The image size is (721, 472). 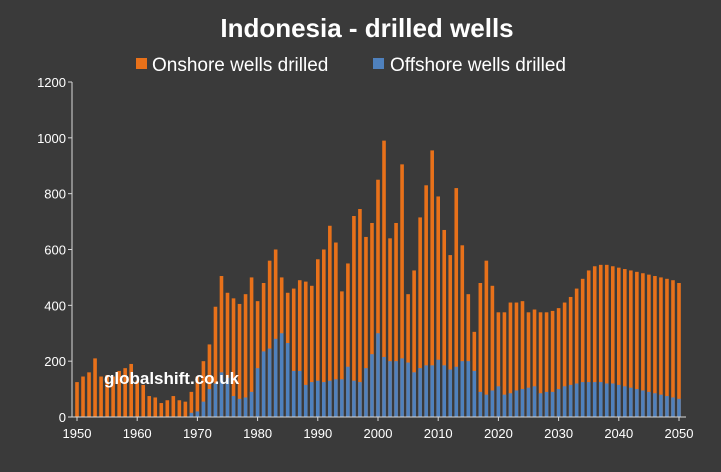 What do you see at coordinates (504, 364) in the screenshot?
I see `onshore-bar-2021` at bounding box center [504, 364].